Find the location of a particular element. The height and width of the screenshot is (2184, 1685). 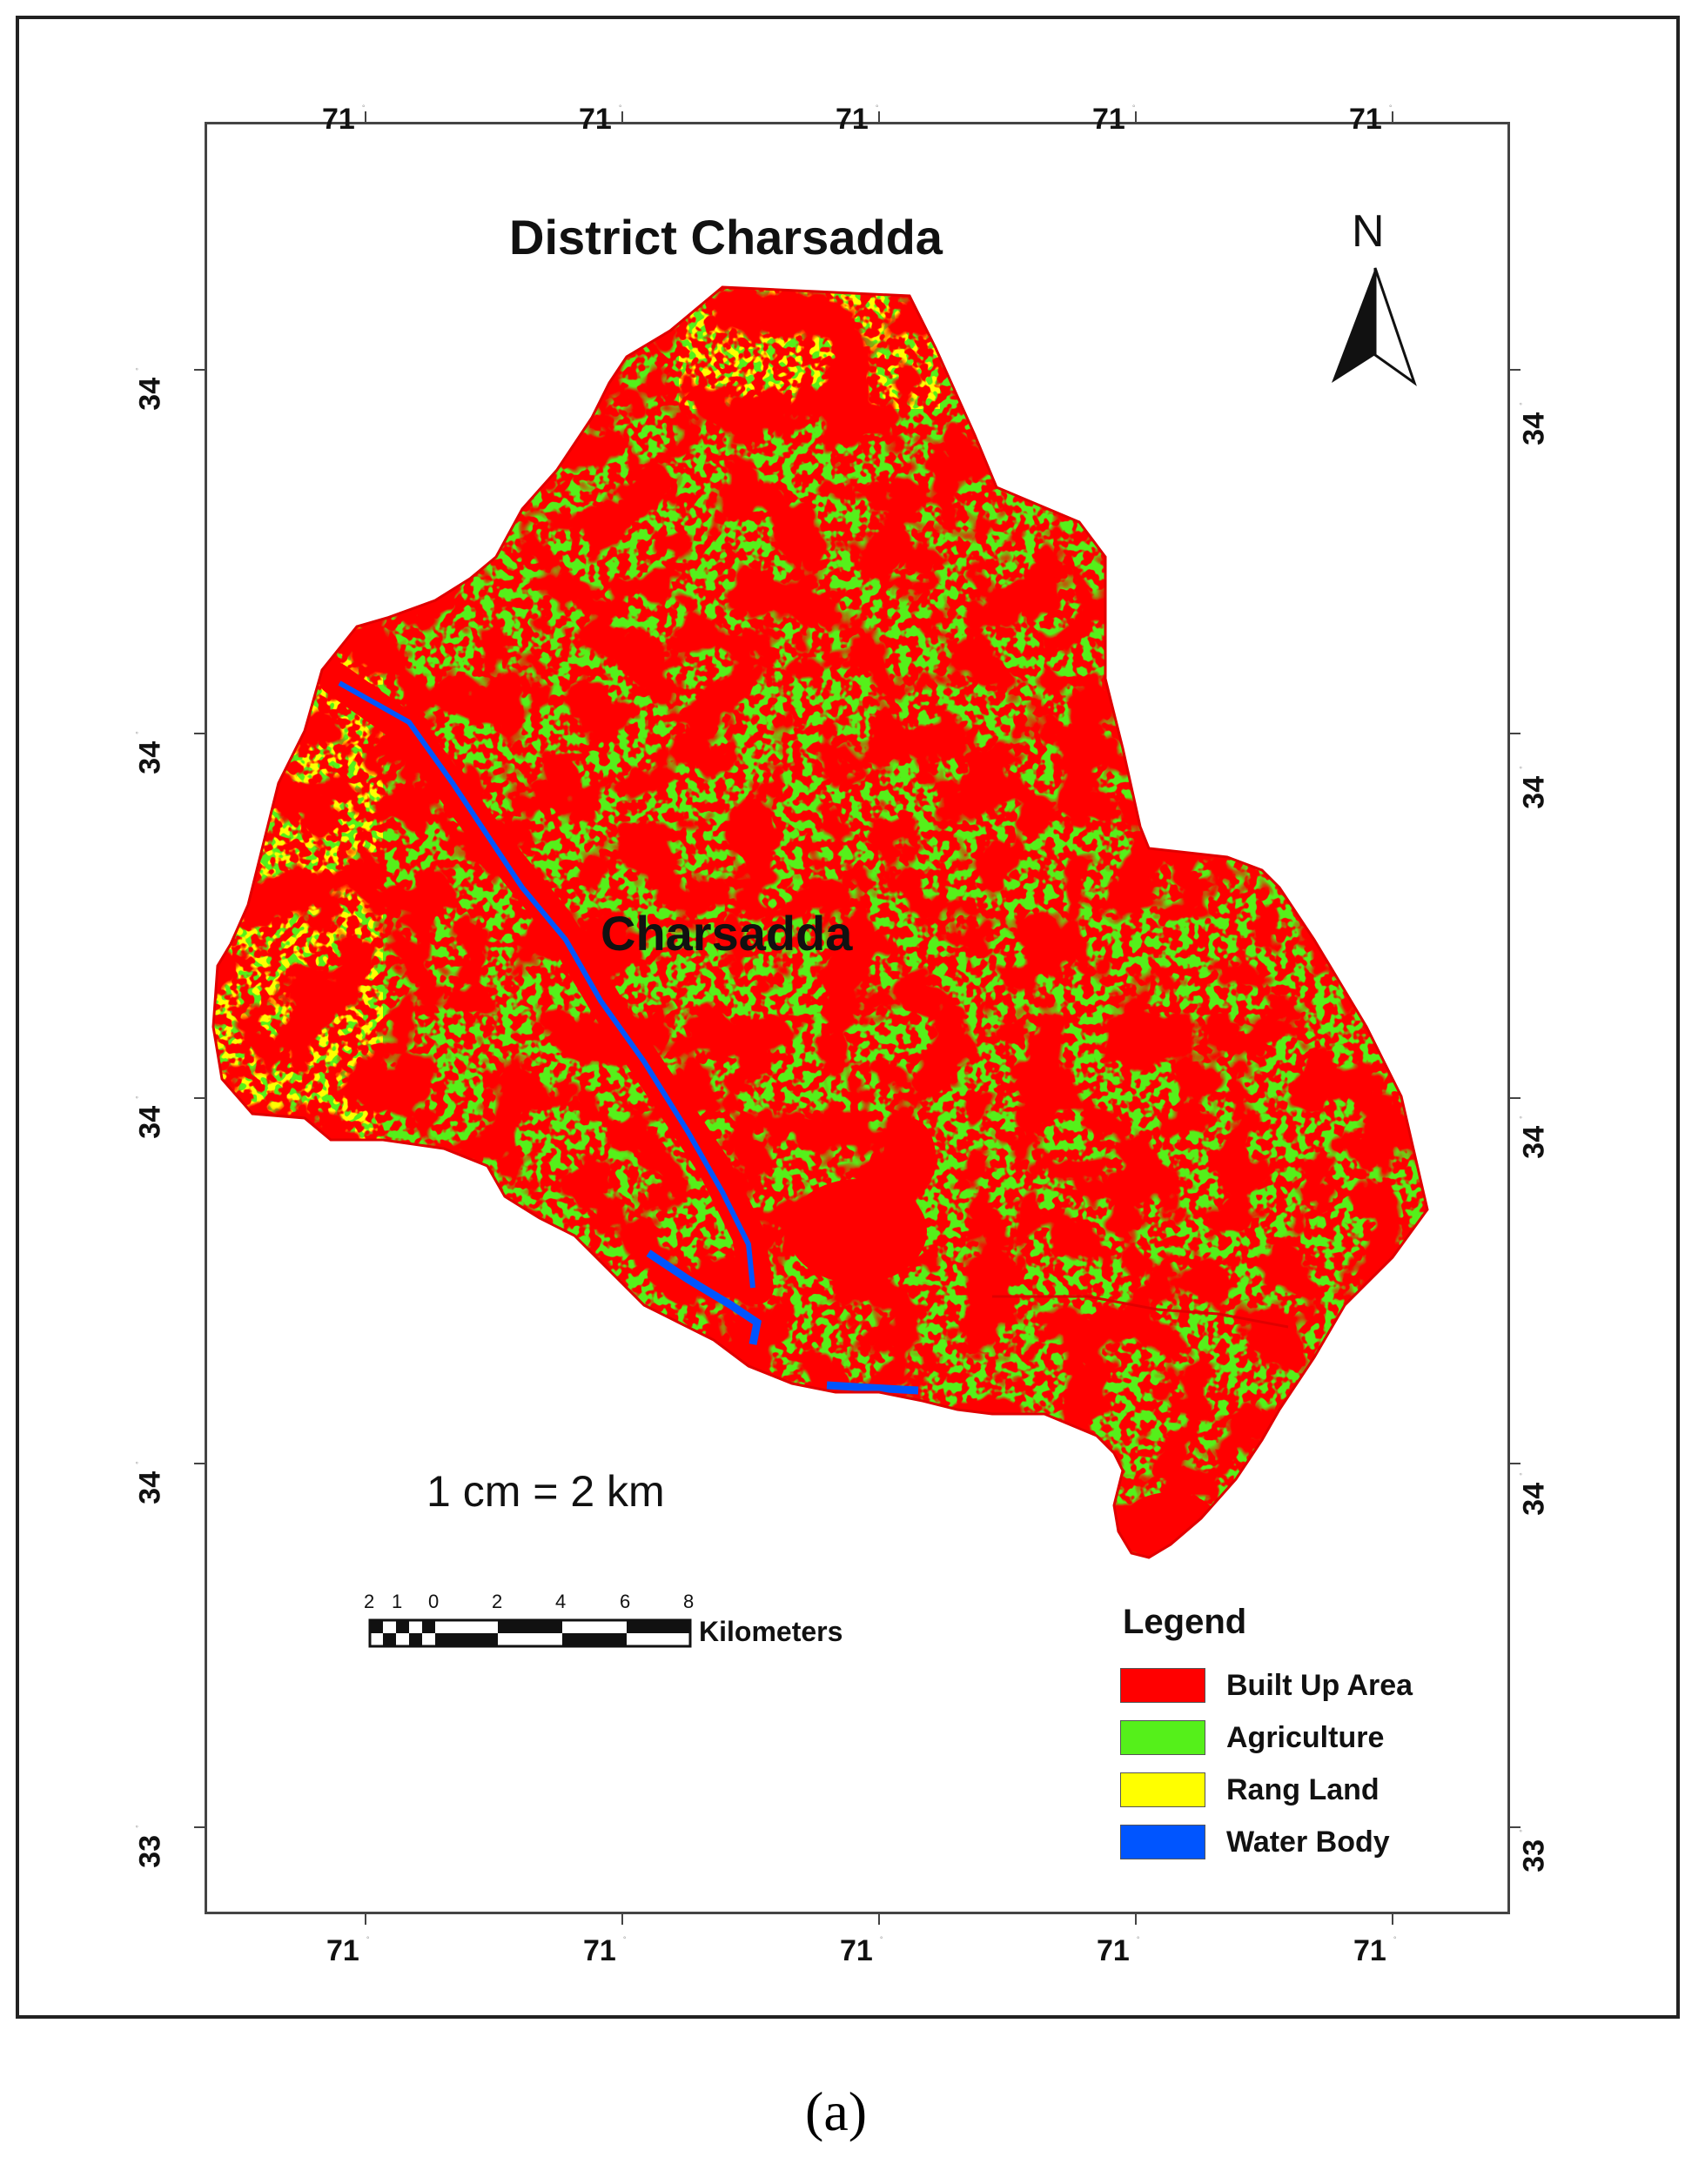

scale-tick: 4 is located at coordinates (561, 1601).